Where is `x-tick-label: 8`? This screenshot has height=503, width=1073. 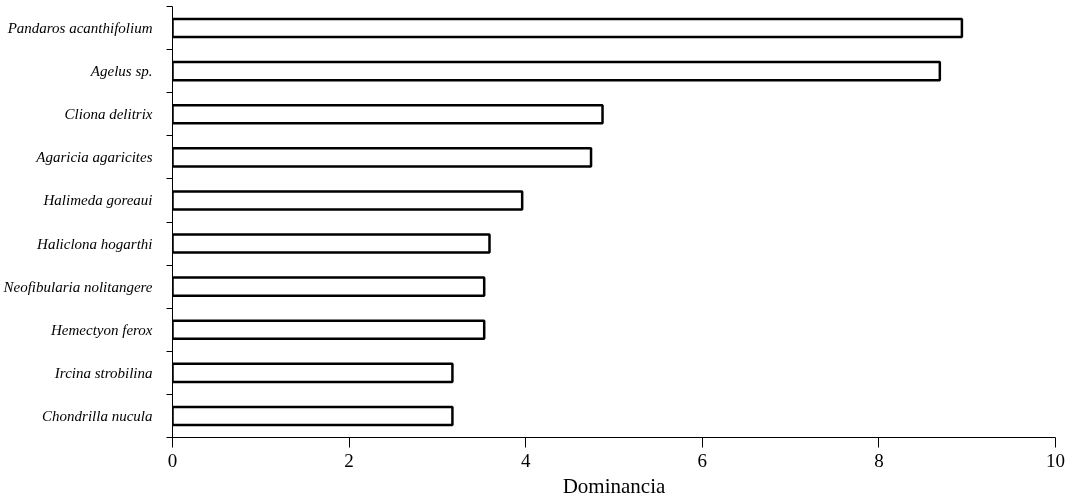
x-tick-label: 8 is located at coordinates (879, 460).